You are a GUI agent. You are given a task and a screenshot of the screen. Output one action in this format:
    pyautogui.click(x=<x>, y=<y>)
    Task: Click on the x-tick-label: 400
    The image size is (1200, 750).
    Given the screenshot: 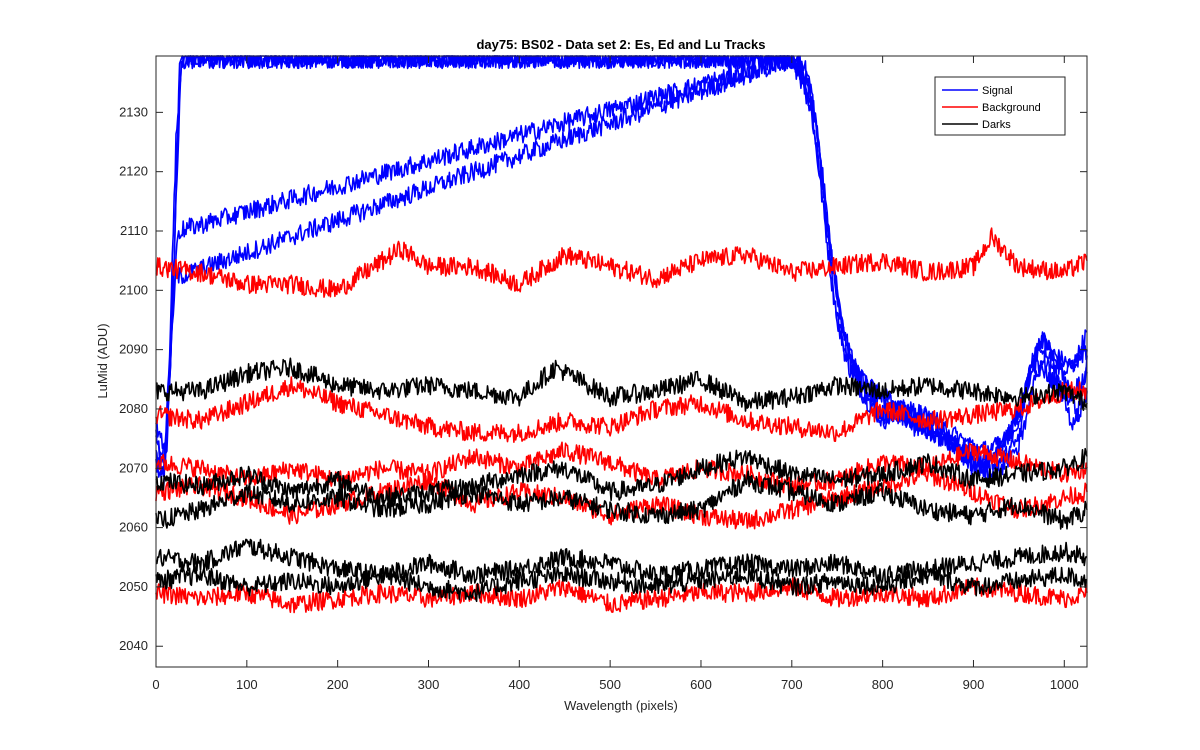 What is the action you would take?
    pyautogui.click(x=519, y=684)
    